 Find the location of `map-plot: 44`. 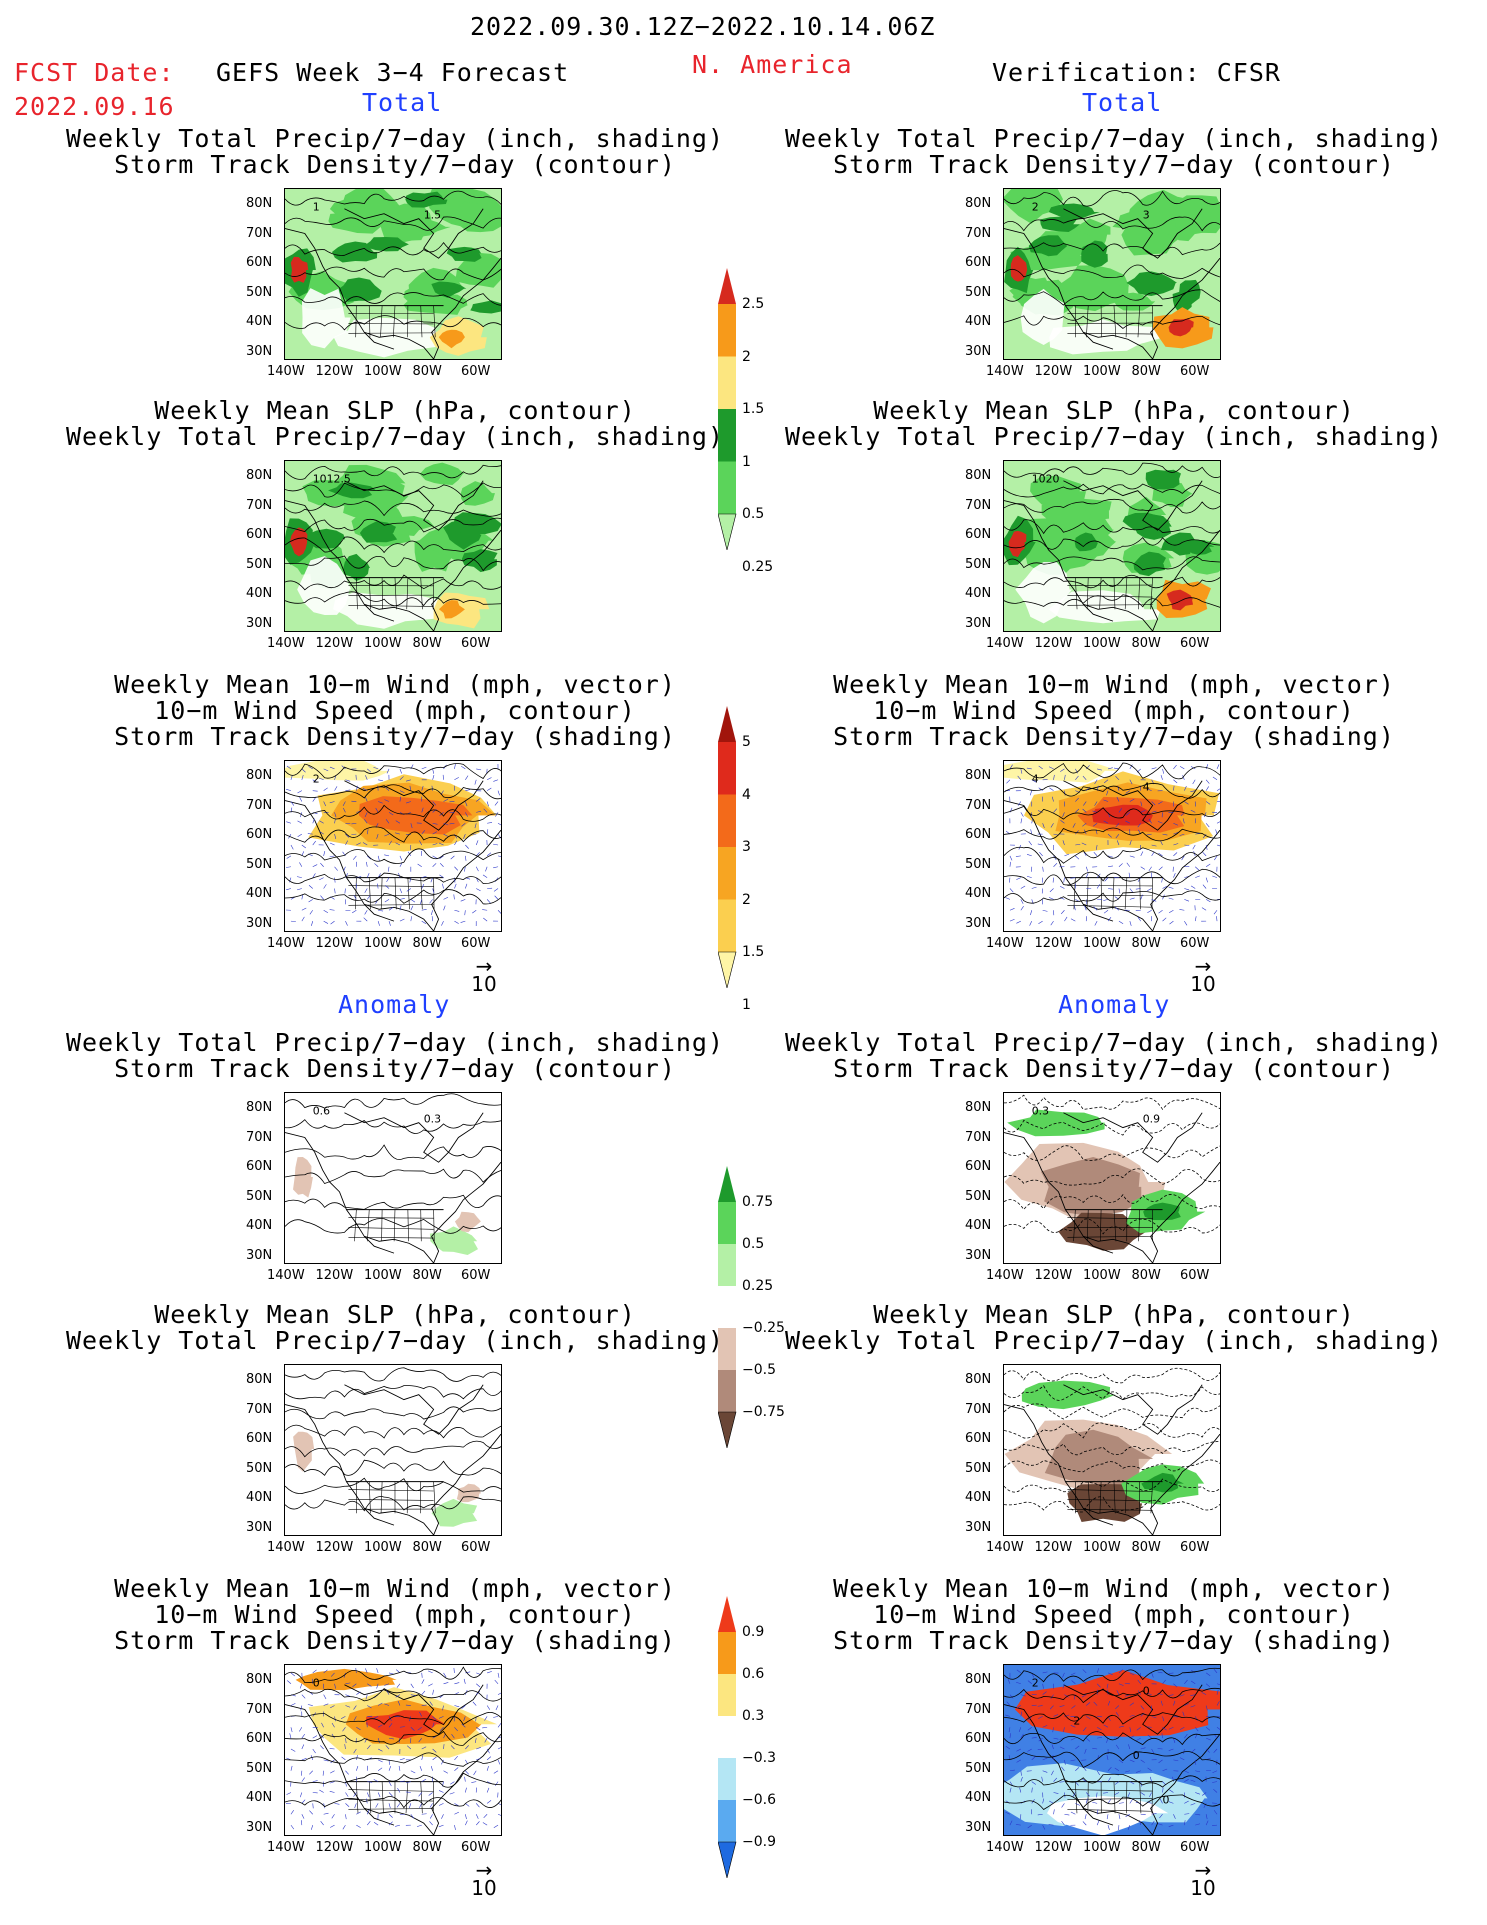

map-plot: 44 is located at coordinates (1112, 846).